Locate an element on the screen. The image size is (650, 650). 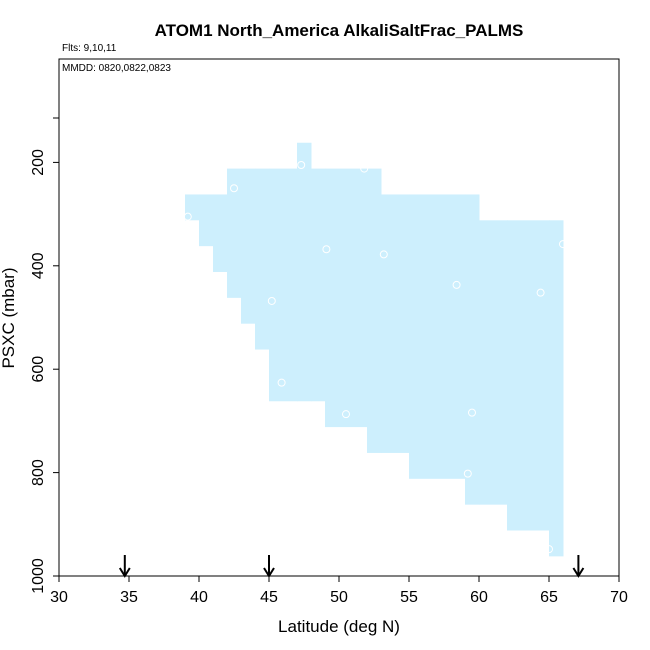
x-tick-label: 60 is located at coordinates (479, 597).